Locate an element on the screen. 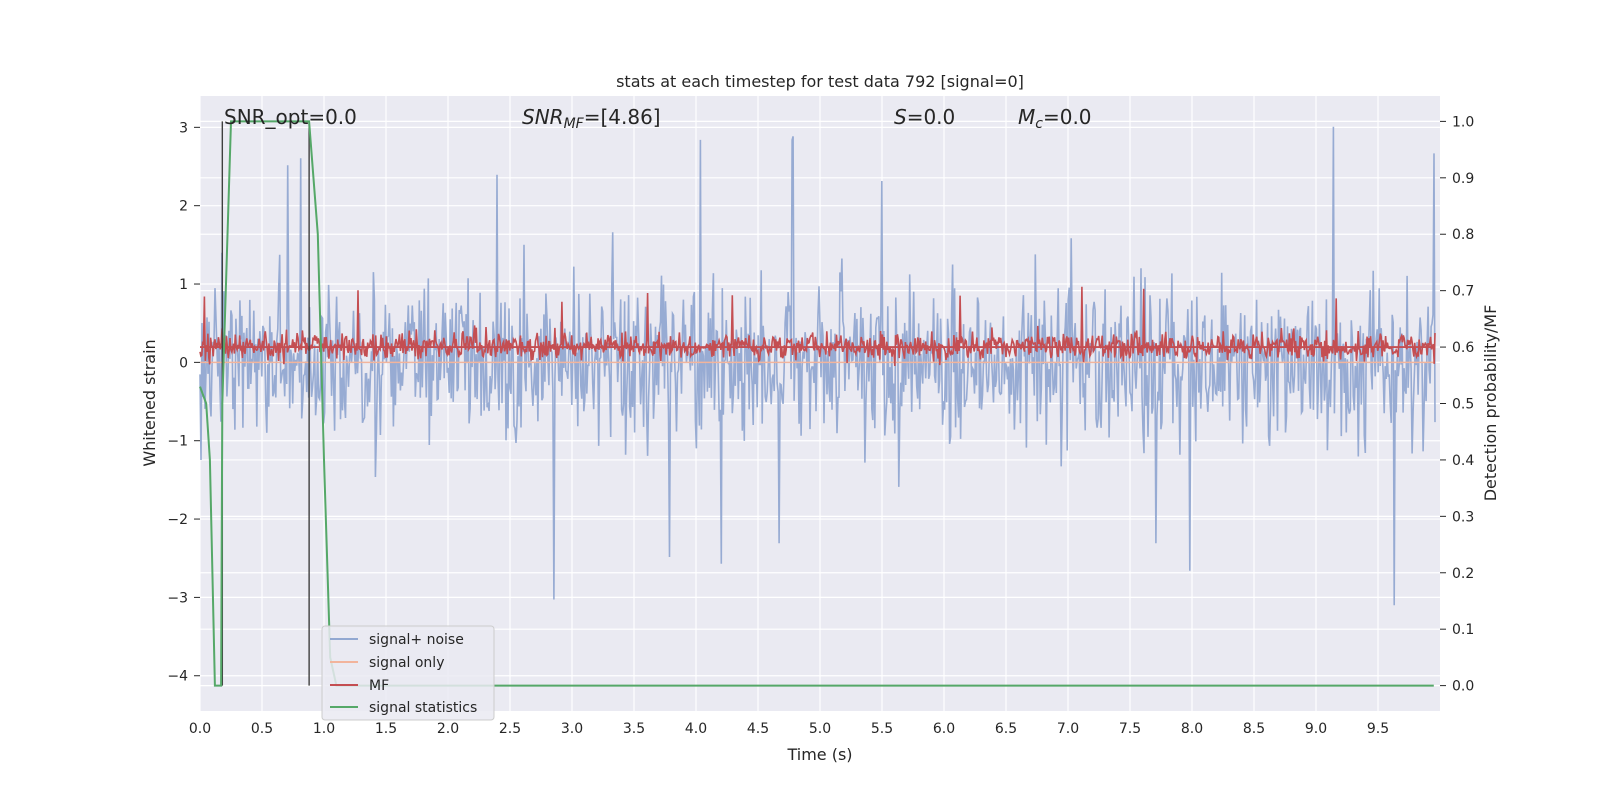 This screenshot has width=1600, height=800. y-tick-label: 0 is located at coordinates (183, 363).